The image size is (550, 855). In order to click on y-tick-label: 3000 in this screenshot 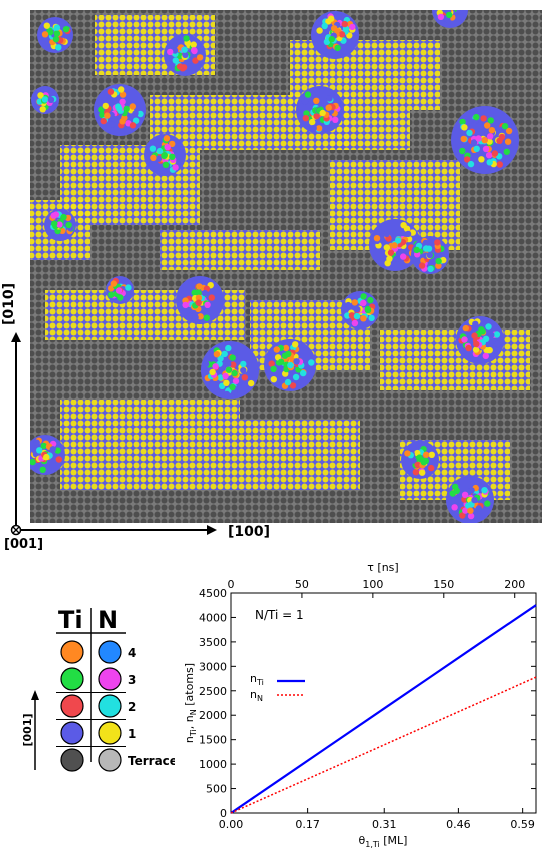, I will do `click(213, 666)`.